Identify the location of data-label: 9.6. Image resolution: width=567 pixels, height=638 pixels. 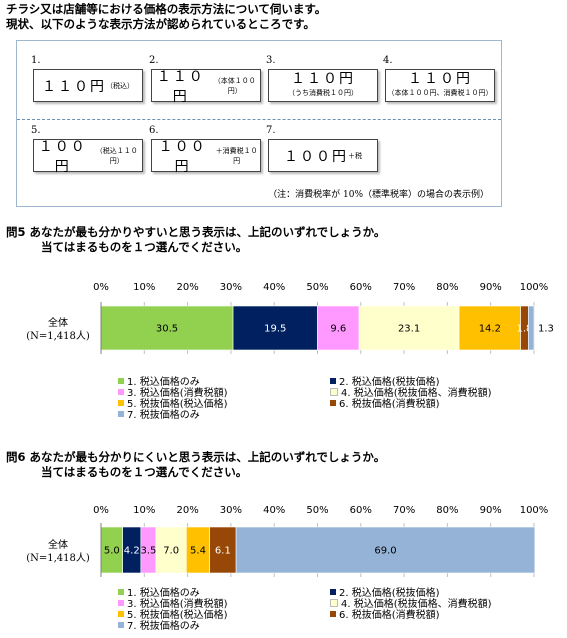
(338, 329).